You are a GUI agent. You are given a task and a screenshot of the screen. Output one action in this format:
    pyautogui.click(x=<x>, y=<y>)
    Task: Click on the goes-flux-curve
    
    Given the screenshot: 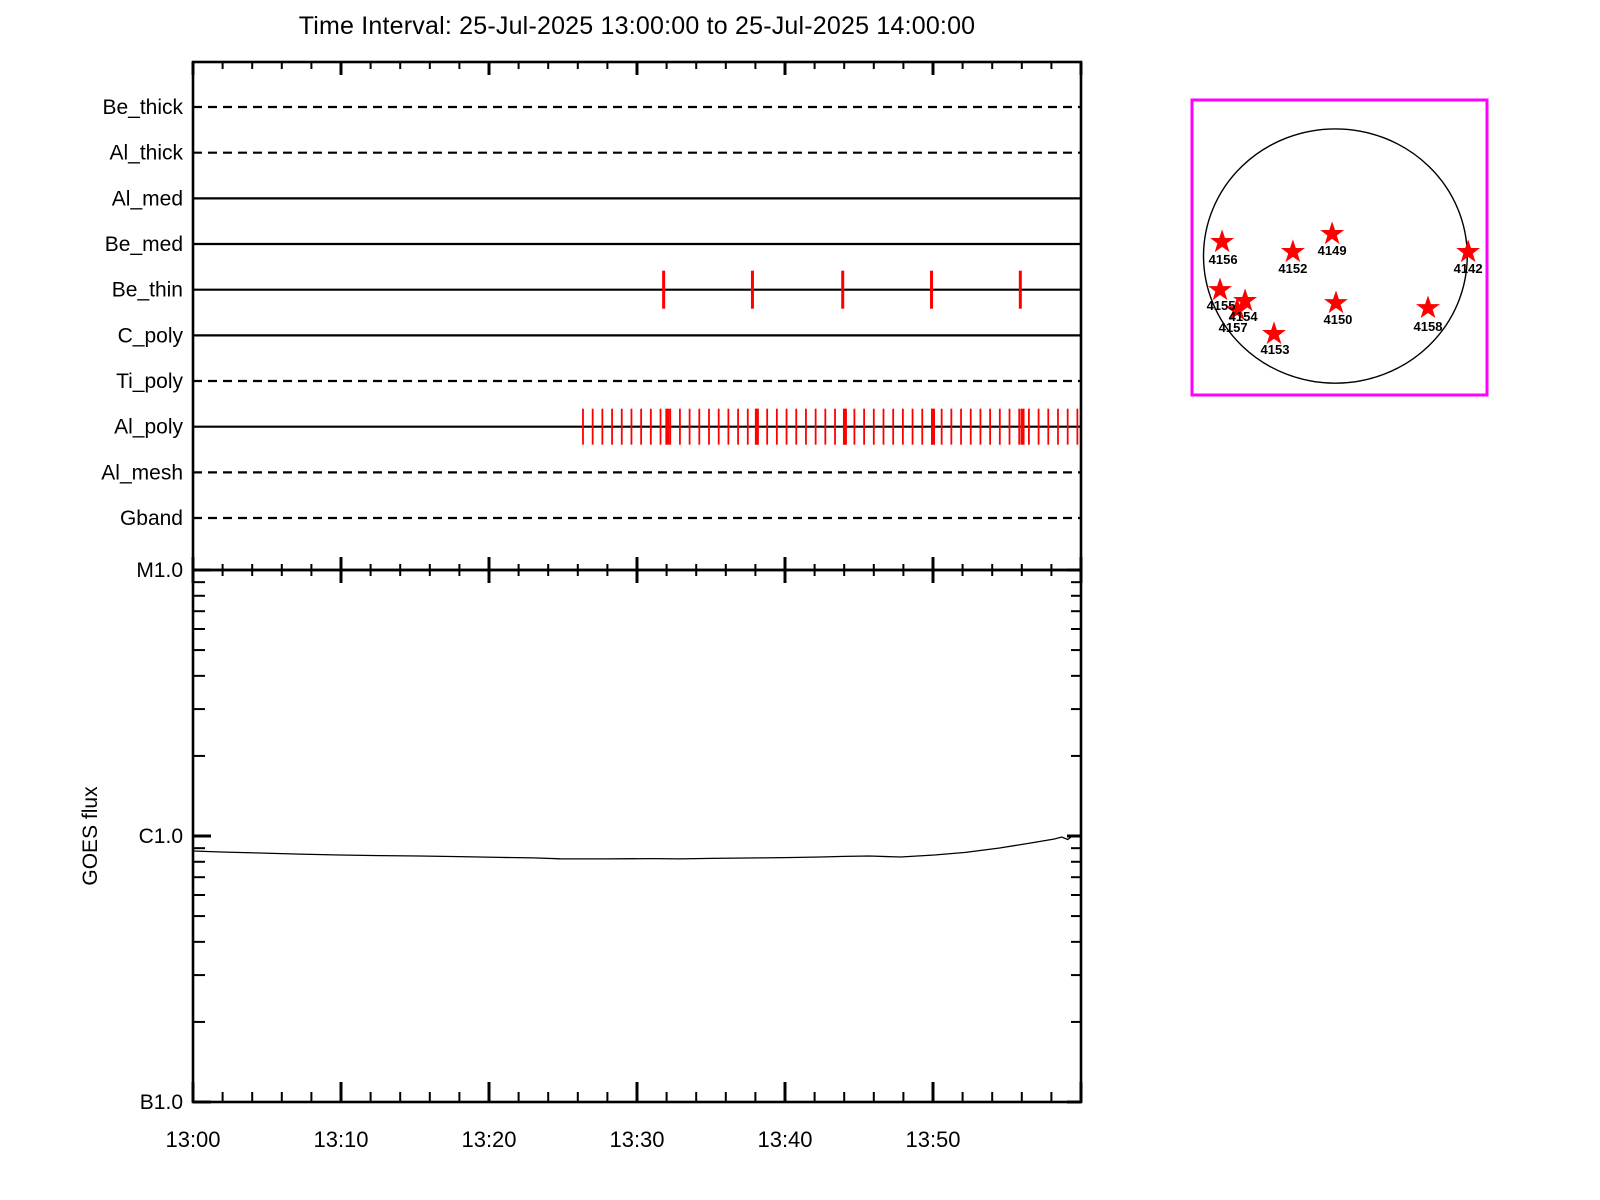 What is the action you would take?
    pyautogui.click(x=637, y=847)
    